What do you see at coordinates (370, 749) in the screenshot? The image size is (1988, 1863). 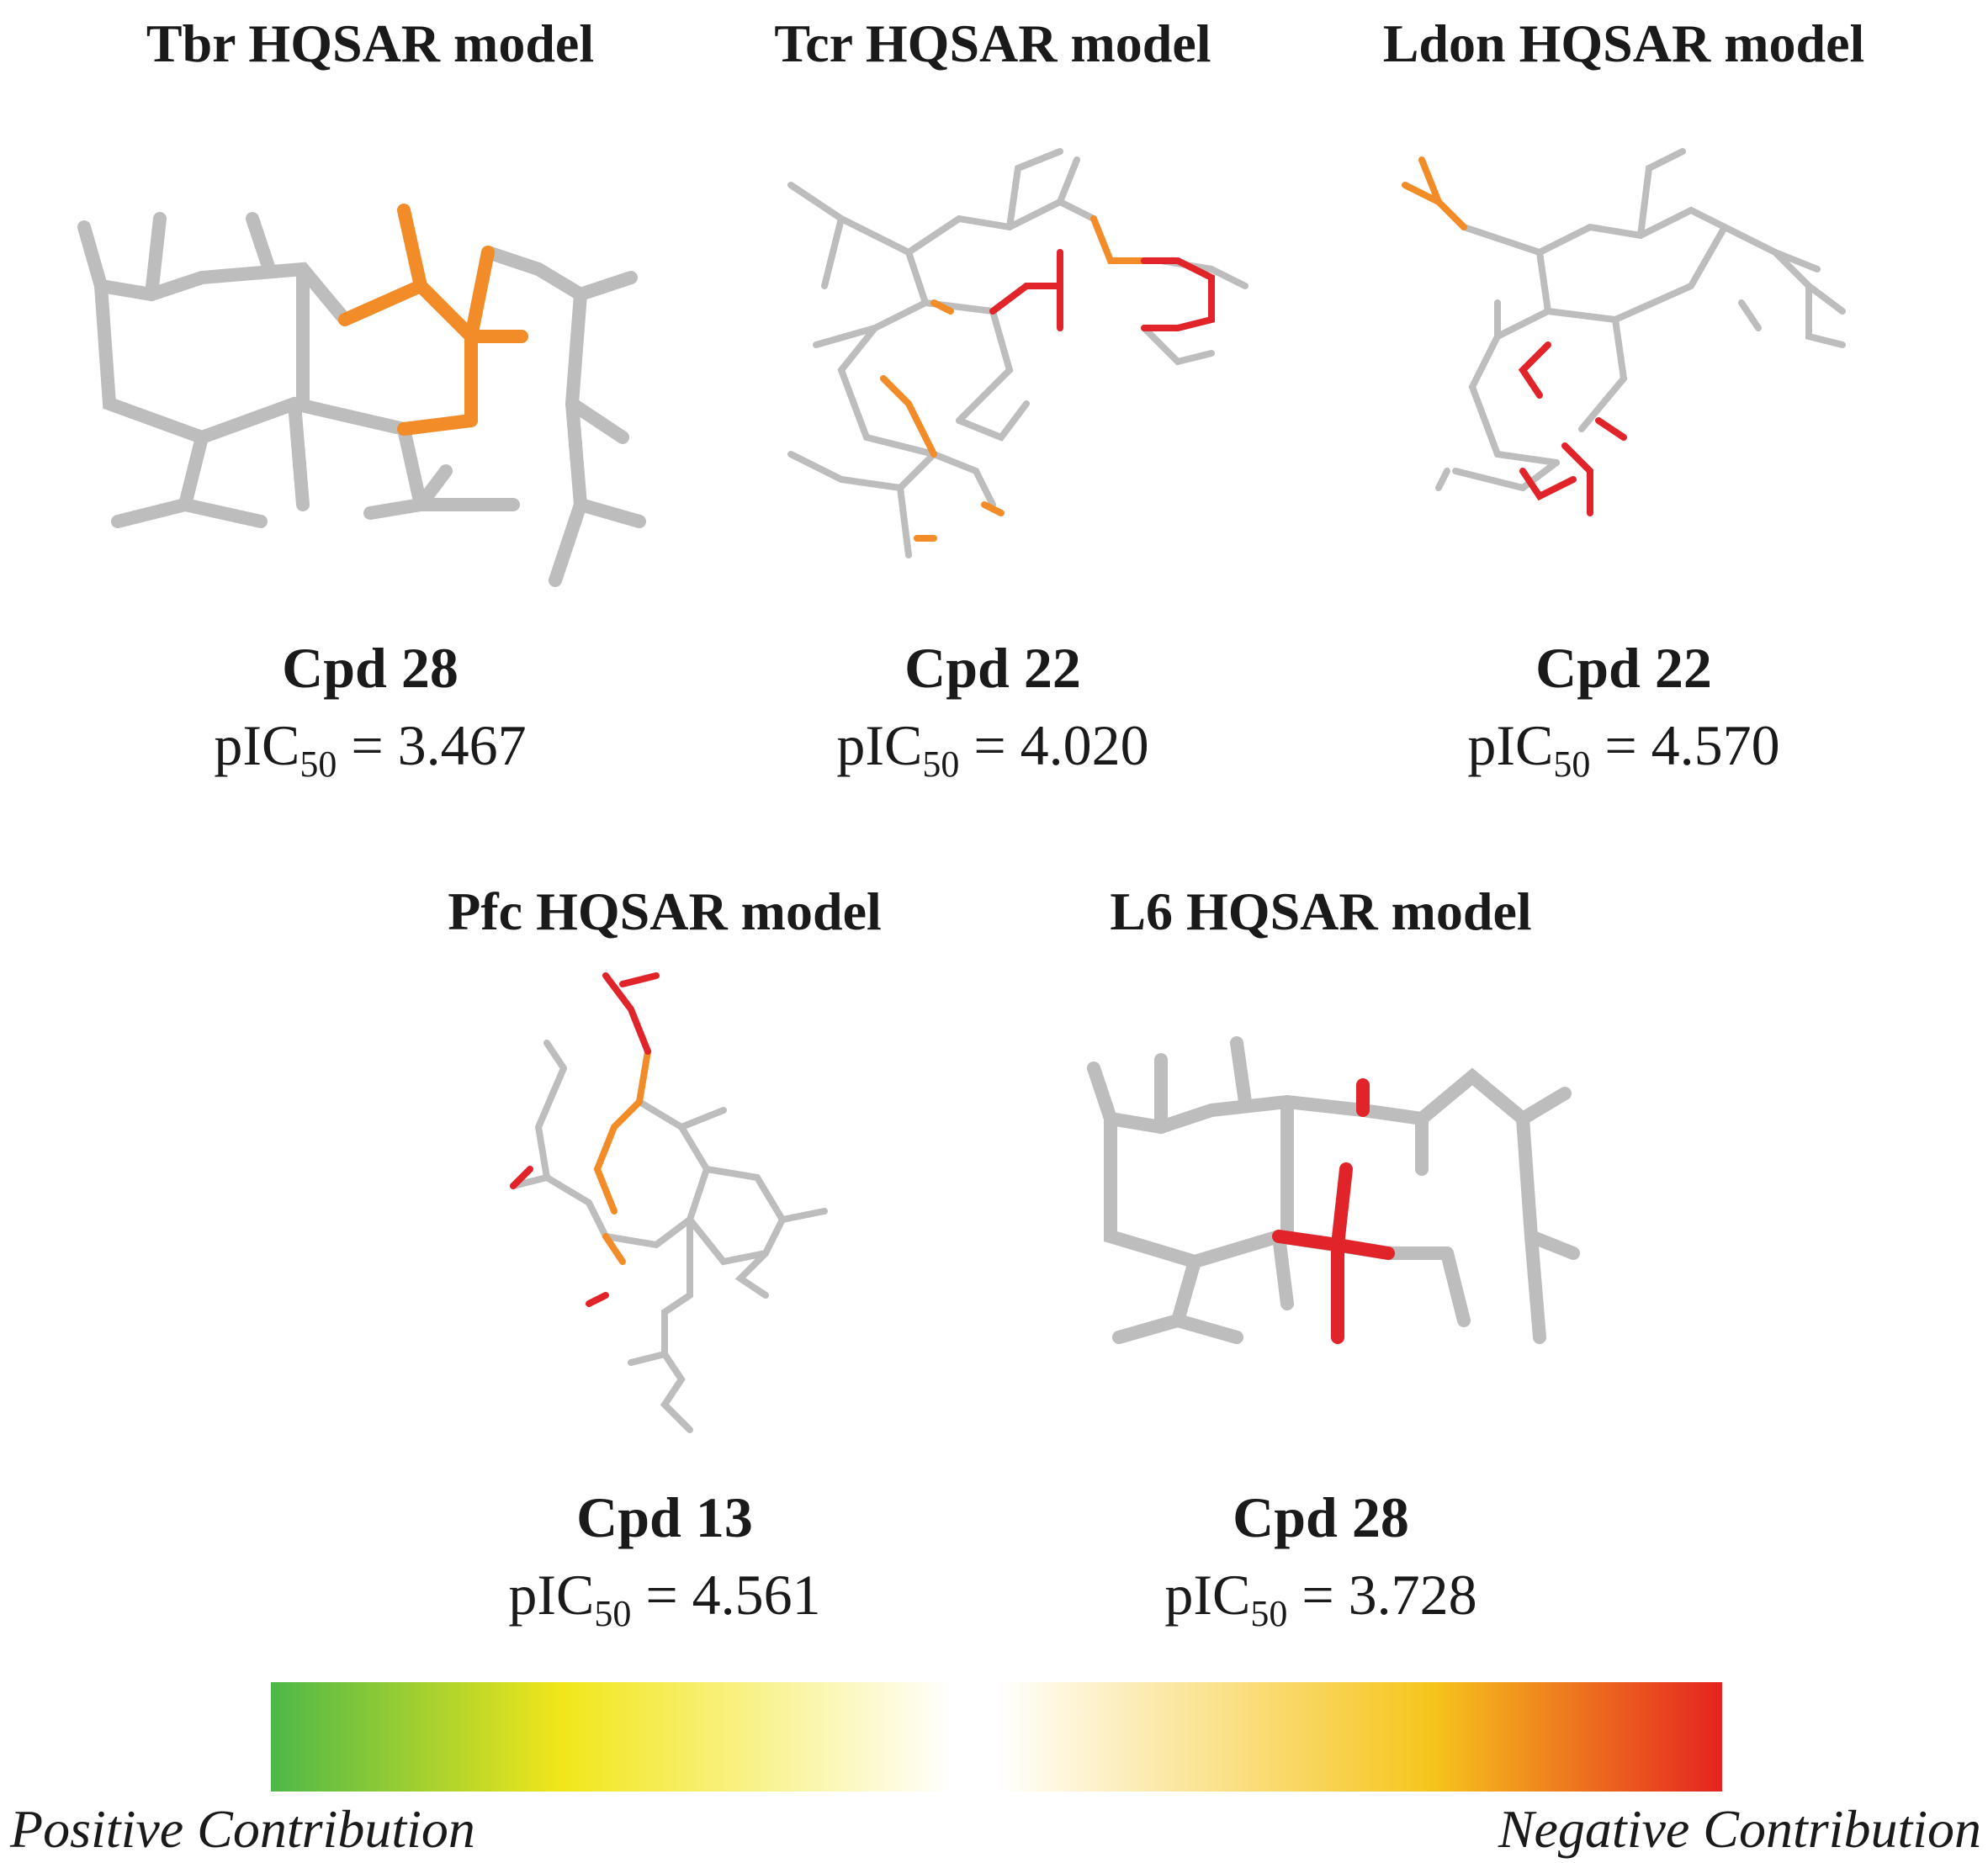 I see `pic50-value: pIC50 = 3.467` at bounding box center [370, 749].